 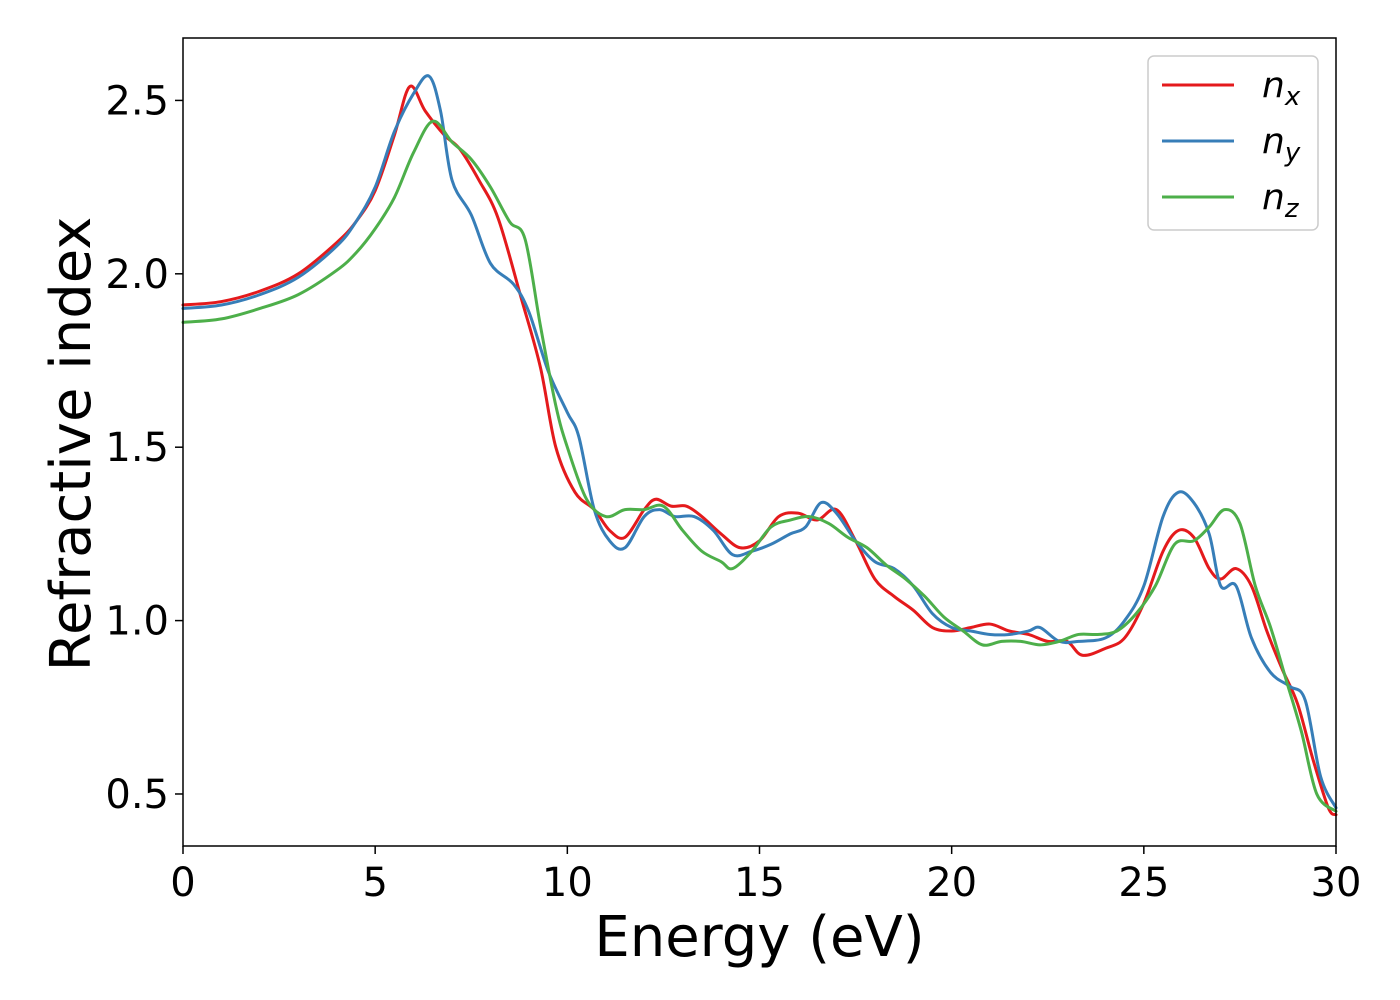 What do you see at coordinates (182, 883) in the screenshot?
I see `x-tick-label: 0` at bounding box center [182, 883].